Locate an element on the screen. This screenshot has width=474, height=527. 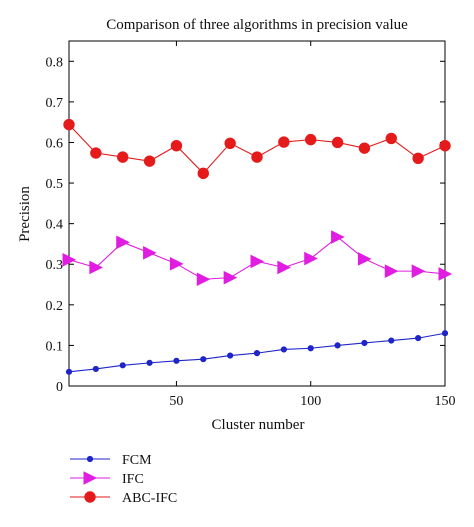
legend-label-abc-ifc: ABC-IFC is located at coordinates (149, 498).